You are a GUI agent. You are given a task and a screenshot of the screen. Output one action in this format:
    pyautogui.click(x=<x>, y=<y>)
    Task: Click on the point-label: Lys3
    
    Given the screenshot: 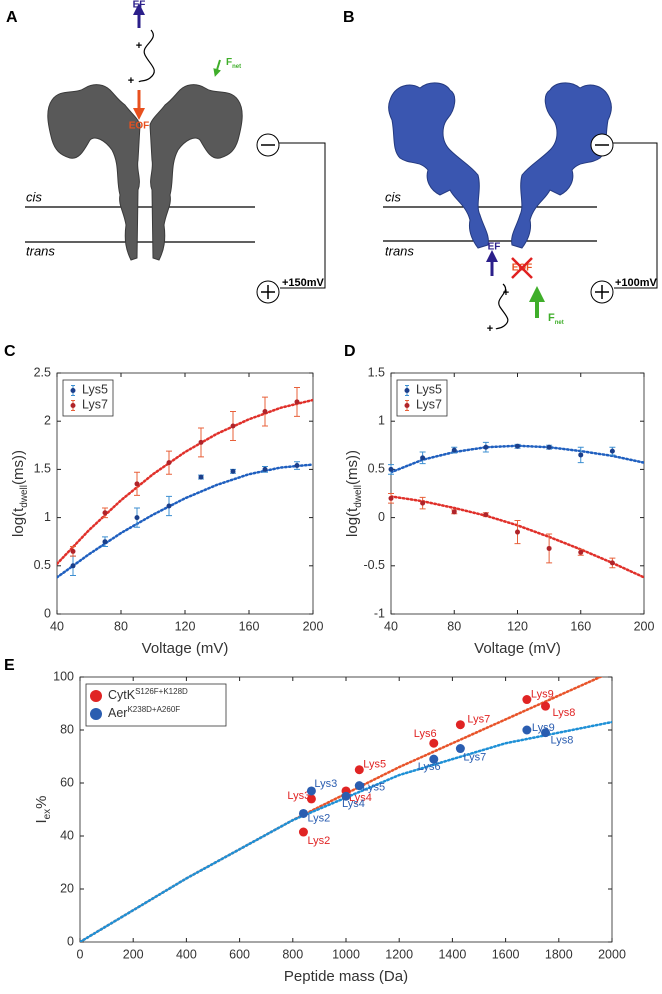 What is the action you would take?
    pyautogui.click(x=298, y=796)
    